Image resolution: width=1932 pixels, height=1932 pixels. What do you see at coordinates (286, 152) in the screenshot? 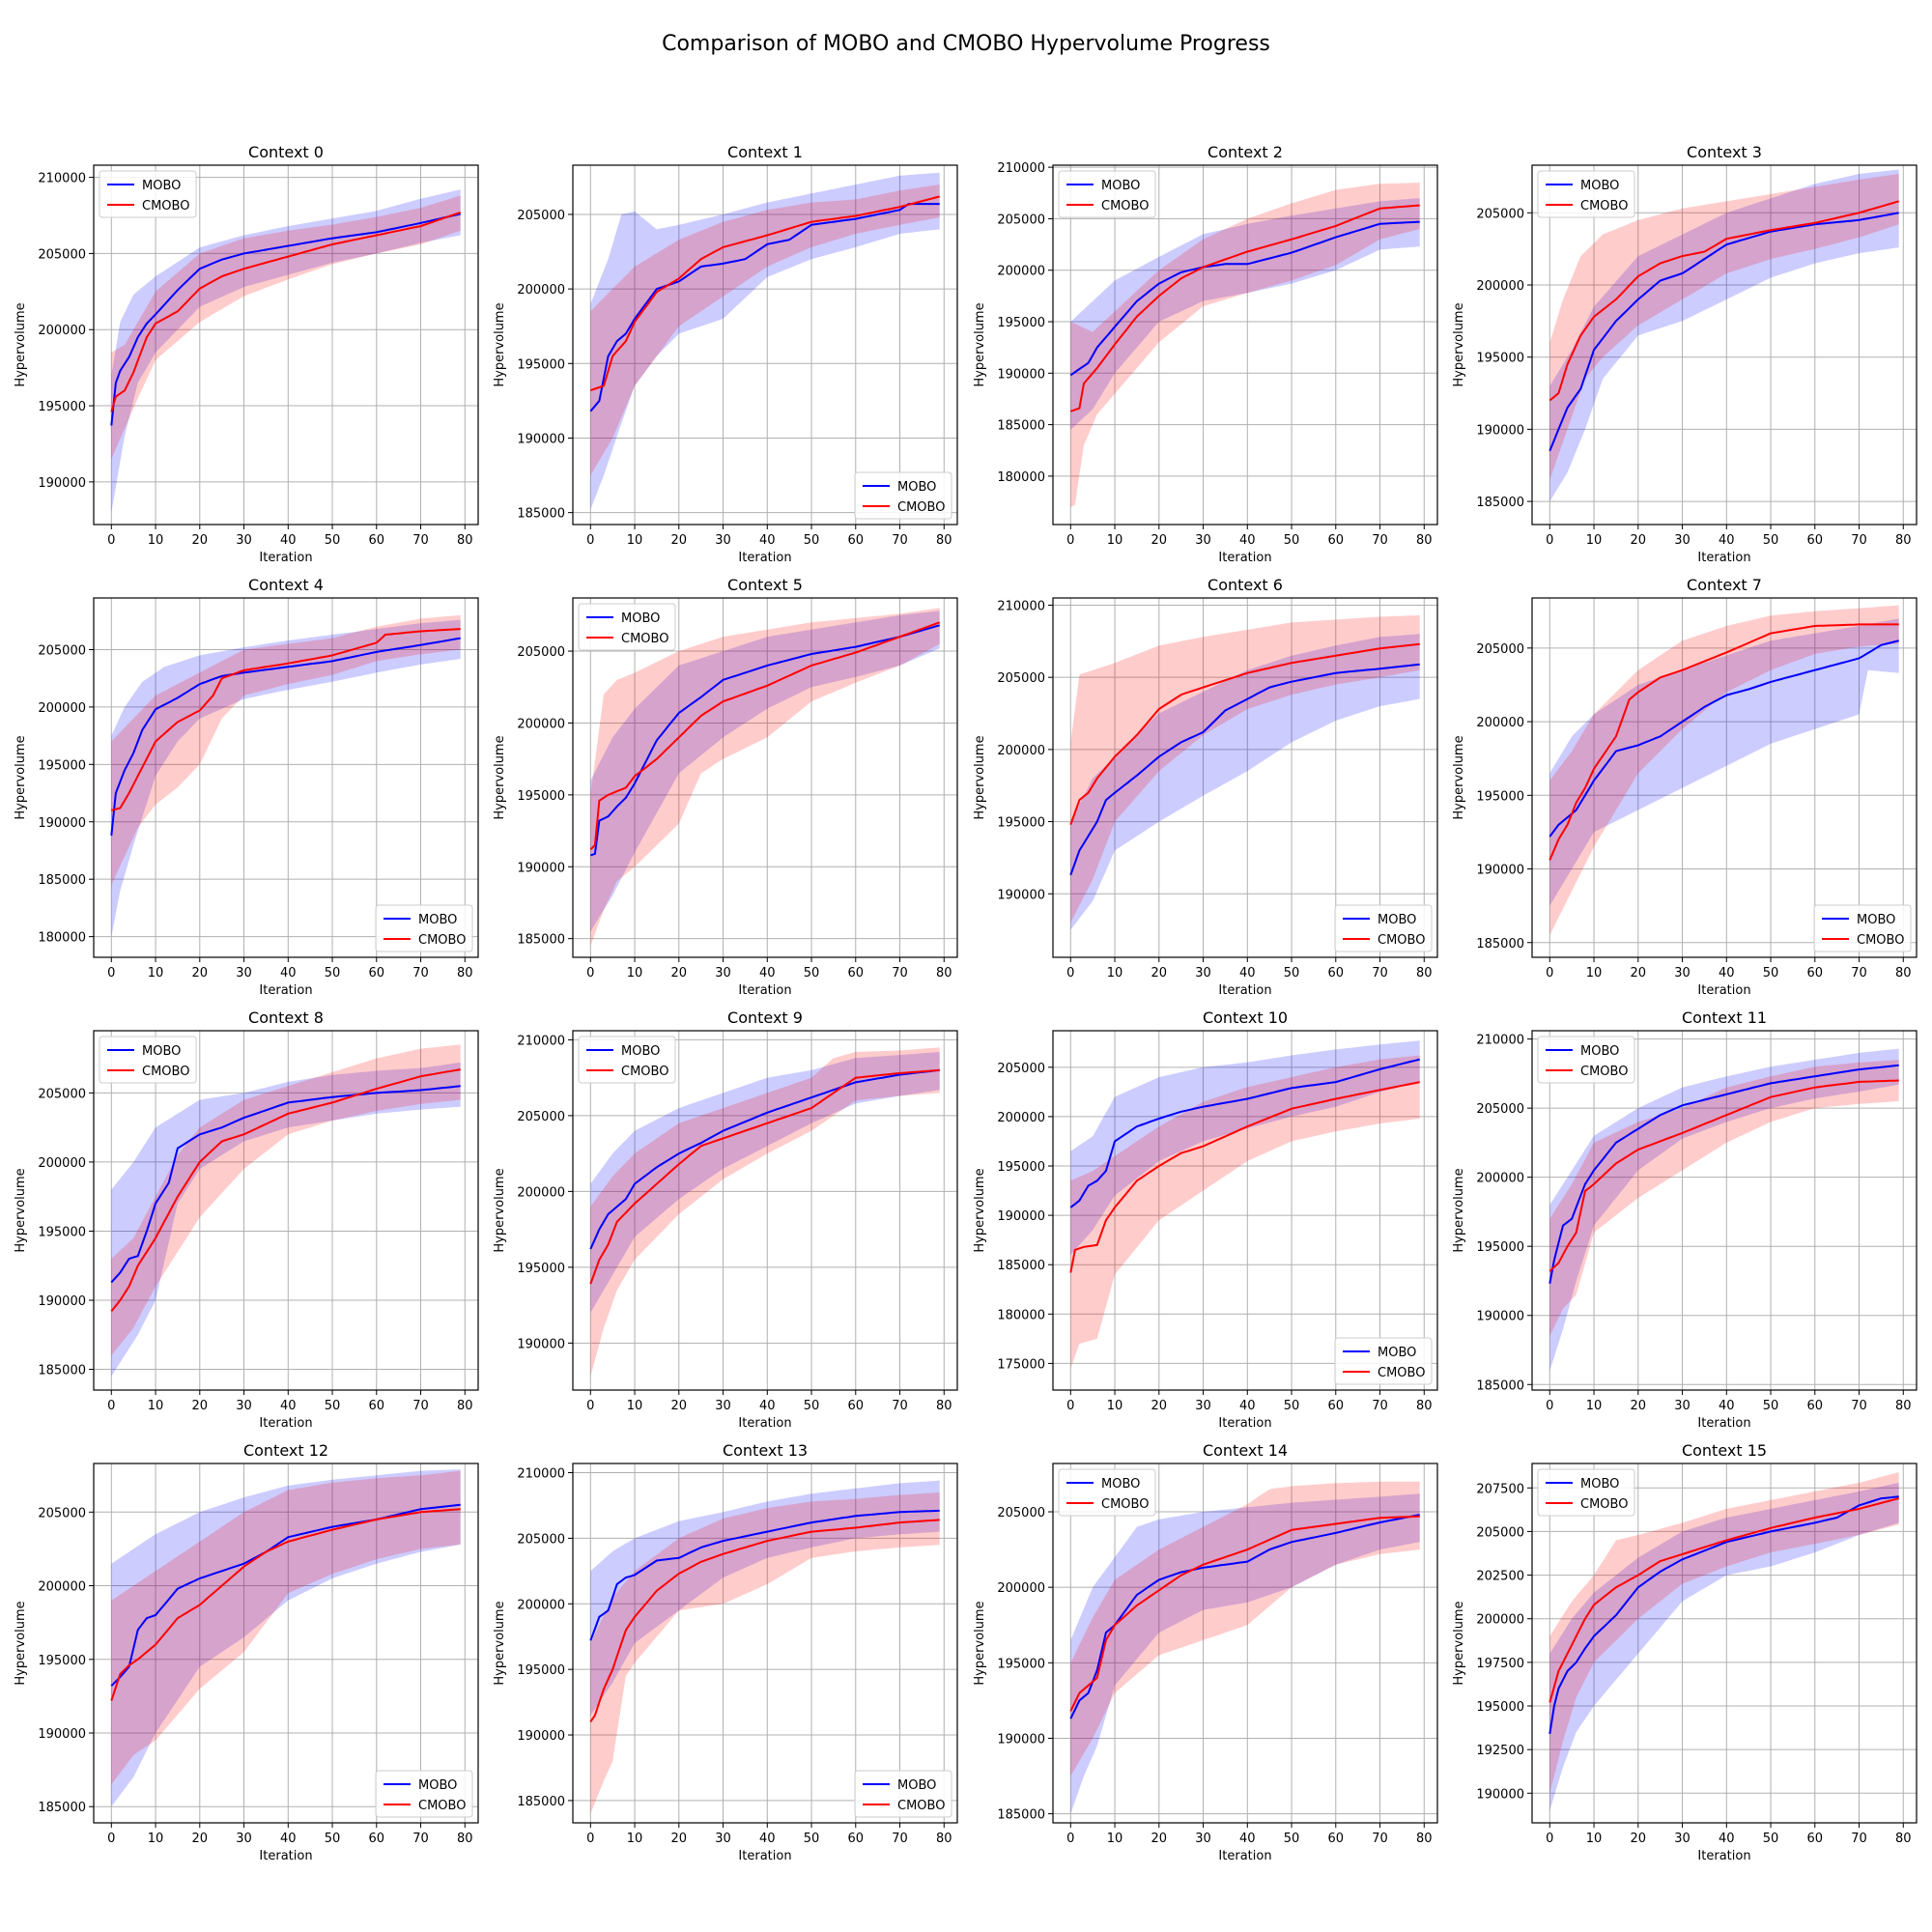
I see `subplot-title: Context 0` at bounding box center [286, 152].